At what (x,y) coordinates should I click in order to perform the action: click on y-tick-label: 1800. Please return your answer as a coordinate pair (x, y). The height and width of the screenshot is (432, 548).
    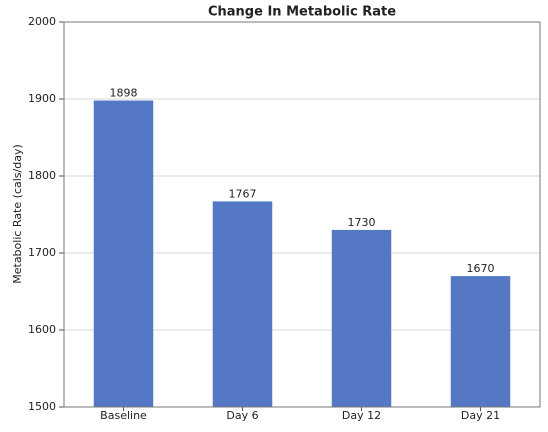
    Looking at the image, I should click on (42, 175).